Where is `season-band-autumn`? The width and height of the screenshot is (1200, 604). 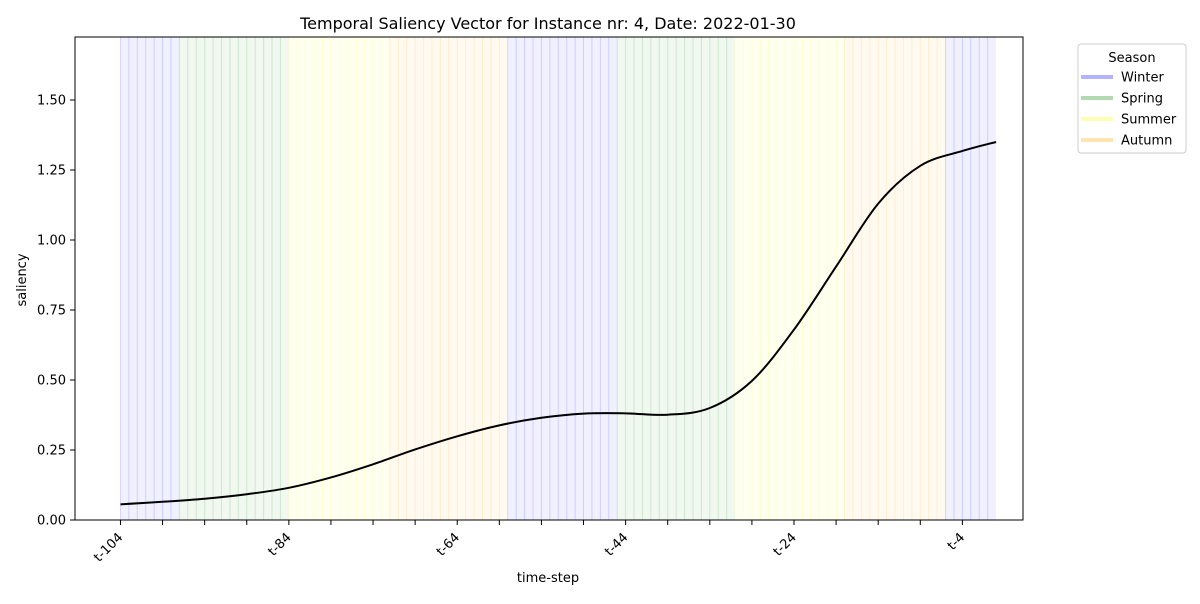
season-band-autumn is located at coordinates (895, 278).